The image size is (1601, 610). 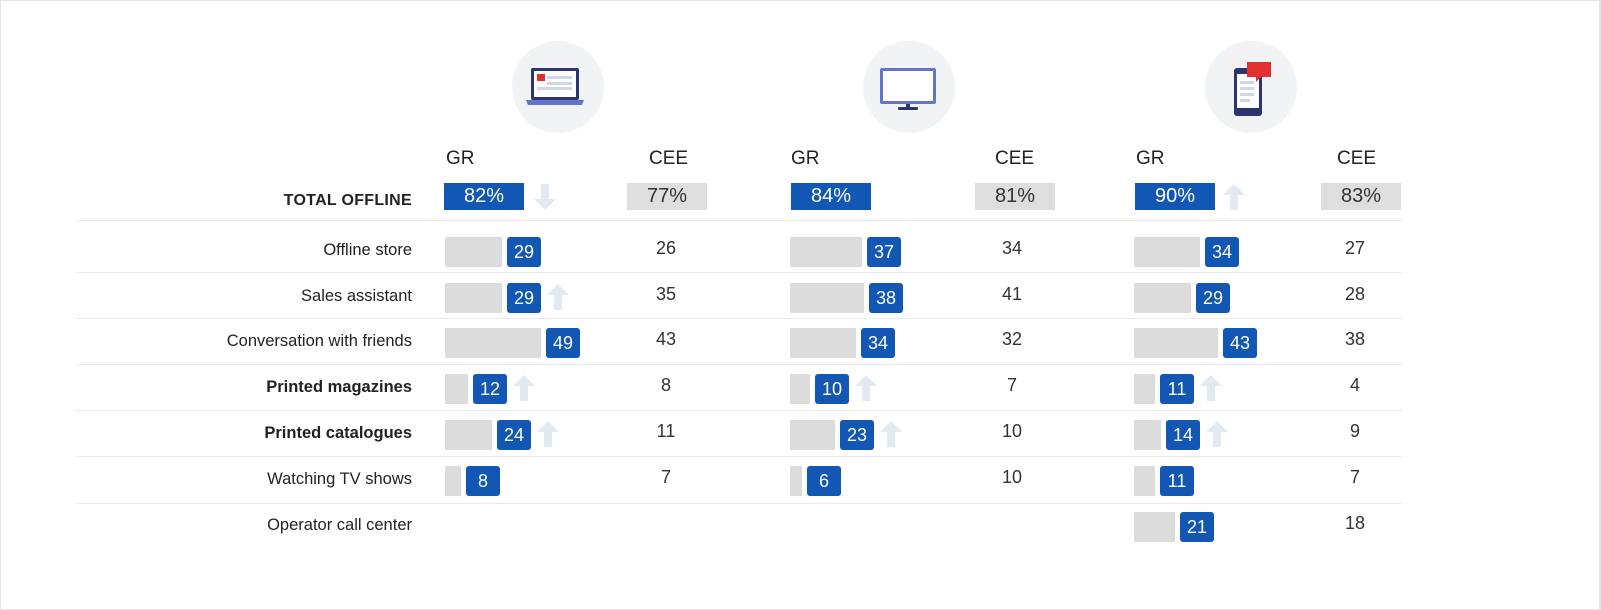 What do you see at coordinates (1355, 294) in the screenshot?
I see `cee-value: 28` at bounding box center [1355, 294].